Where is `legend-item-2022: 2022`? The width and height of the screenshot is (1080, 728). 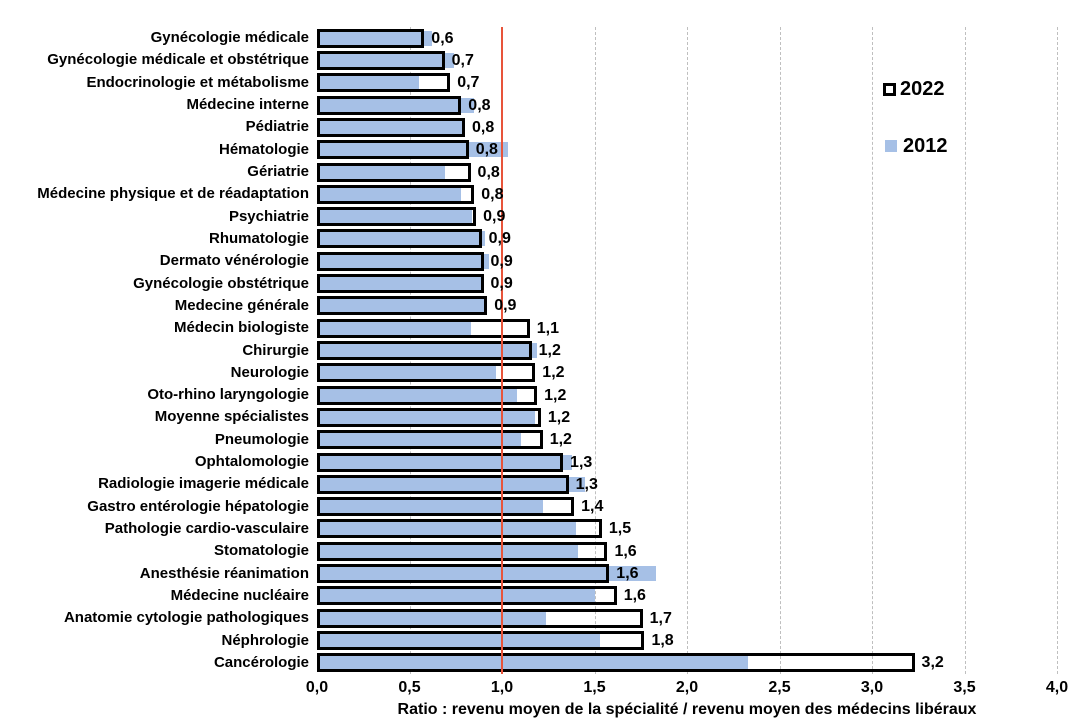
legend-item-2022: 2022 is located at coordinates (914, 89).